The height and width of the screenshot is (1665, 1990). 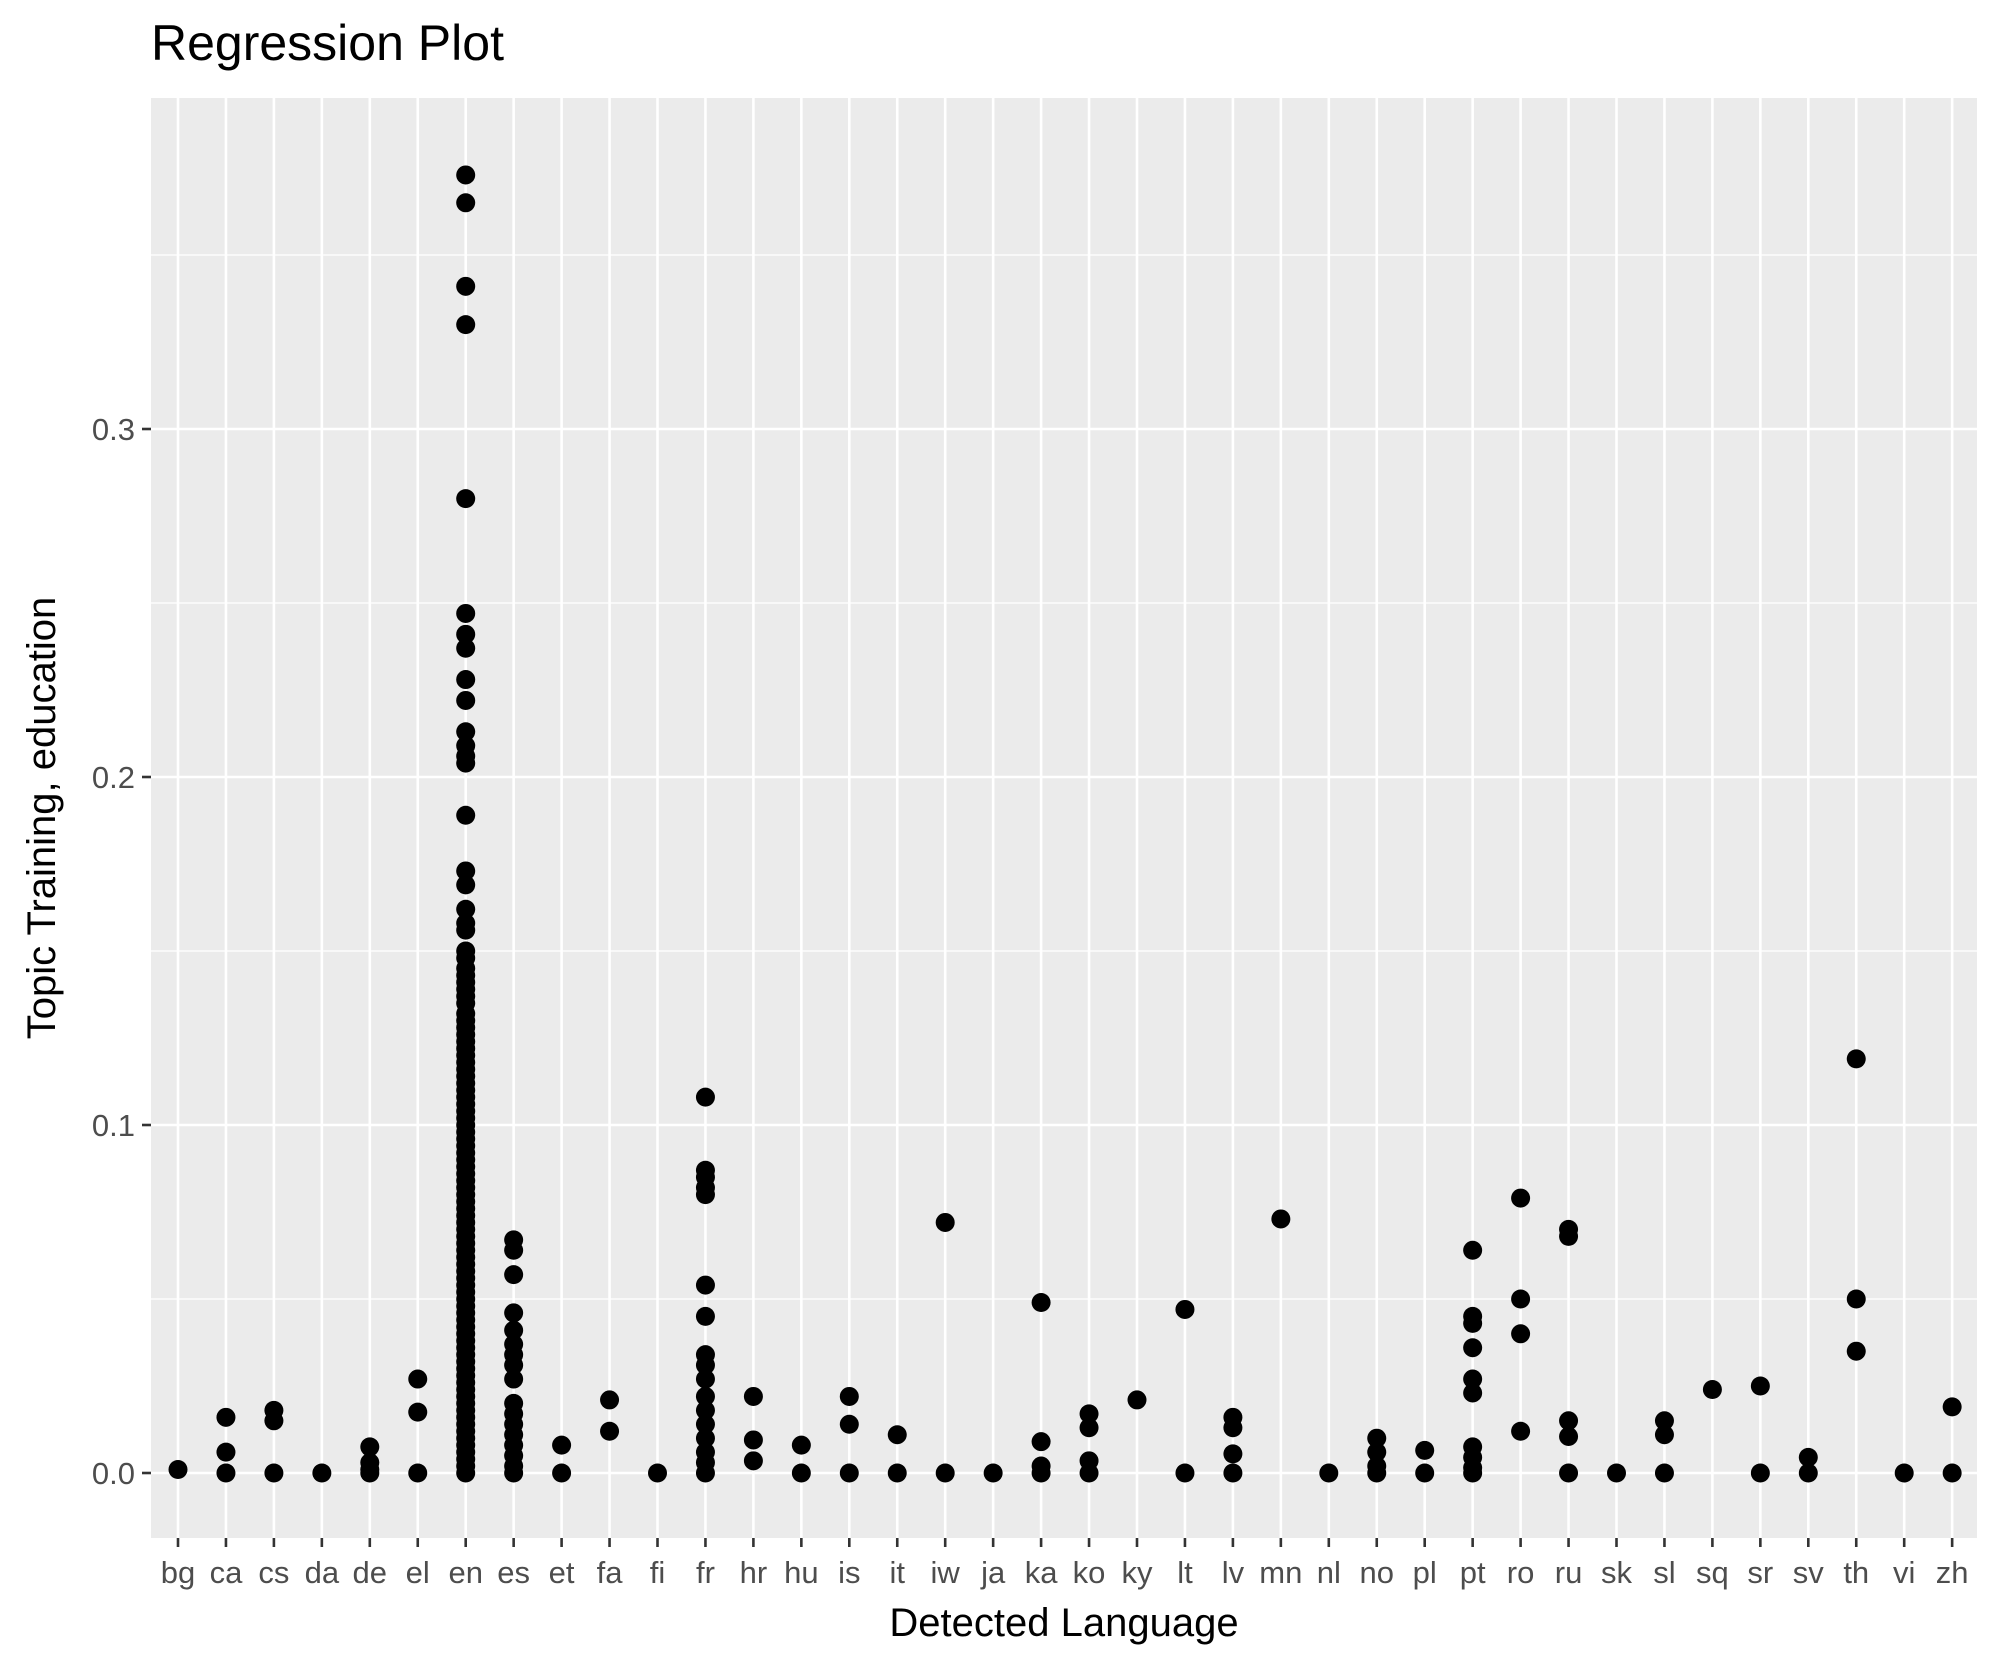 What do you see at coordinates (610, 1572) in the screenshot?
I see `x-tick-label-fa: fa` at bounding box center [610, 1572].